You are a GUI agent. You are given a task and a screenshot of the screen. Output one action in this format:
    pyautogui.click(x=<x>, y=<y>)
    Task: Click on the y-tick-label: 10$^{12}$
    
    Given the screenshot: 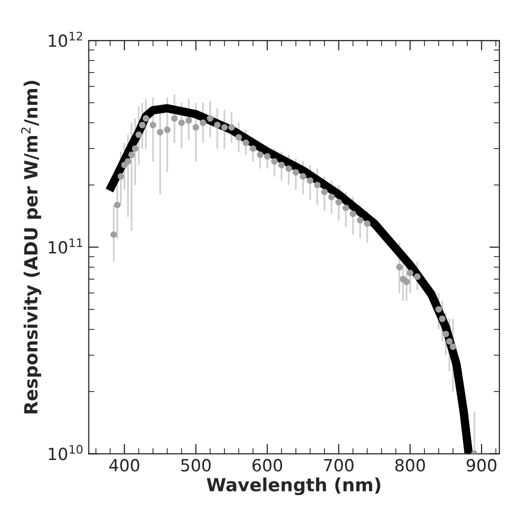 What is the action you would take?
    pyautogui.click(x=65, y=39)
    